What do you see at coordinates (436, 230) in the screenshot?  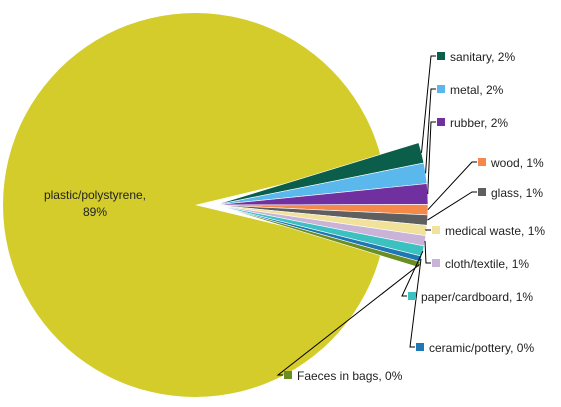 I see `legend-marker-medical-waste` at bounding box center [436, 230].